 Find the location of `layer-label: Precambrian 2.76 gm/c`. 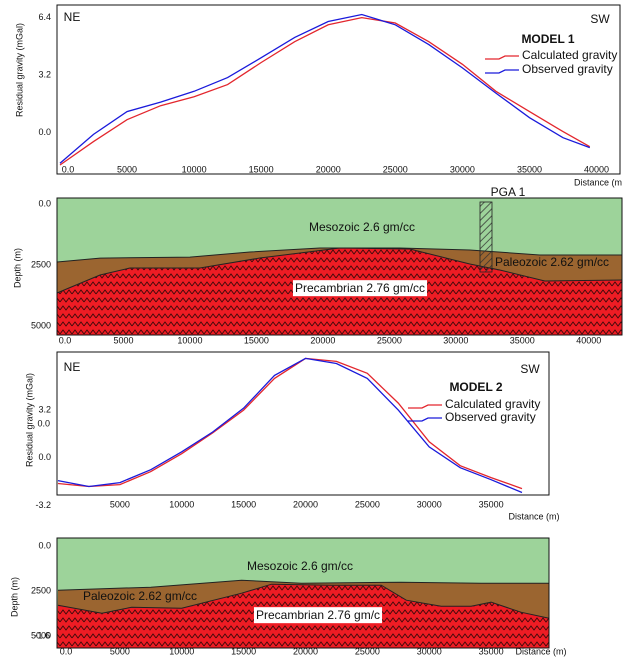

layer-label: Precambrian 2.76 gm/c is located at coordinates (318, 615).